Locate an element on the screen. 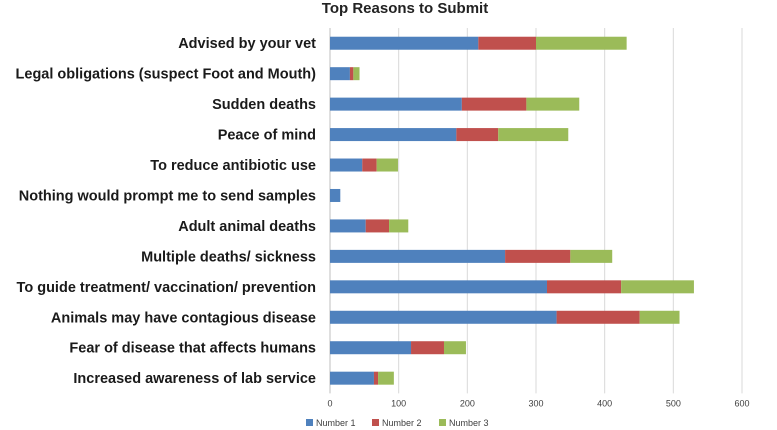 Image resolution: width=777 pixels, height=430 pixels. legend-label: Number 3 is located at coordinates (469, 423).